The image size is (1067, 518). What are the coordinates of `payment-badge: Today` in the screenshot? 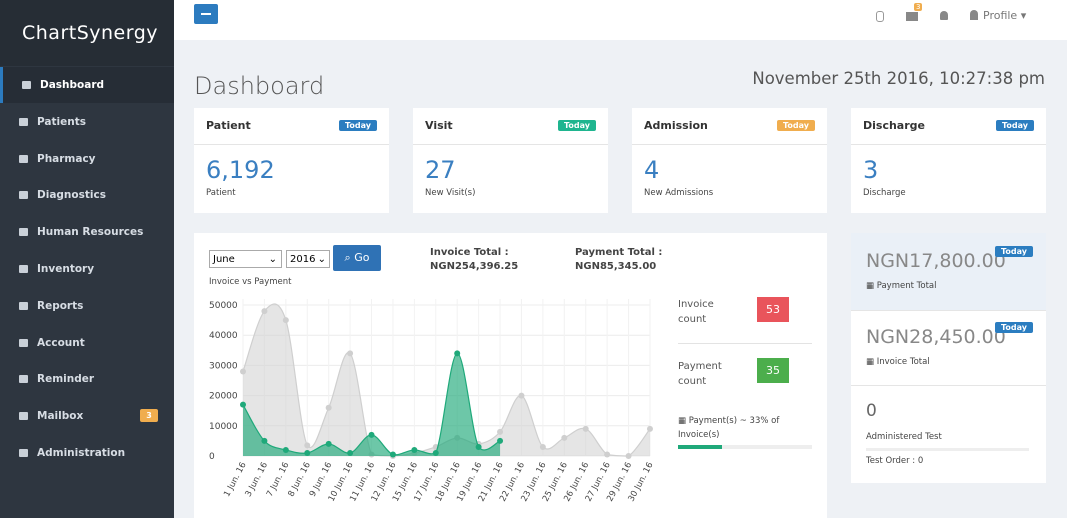 It's located at (1014, 251).